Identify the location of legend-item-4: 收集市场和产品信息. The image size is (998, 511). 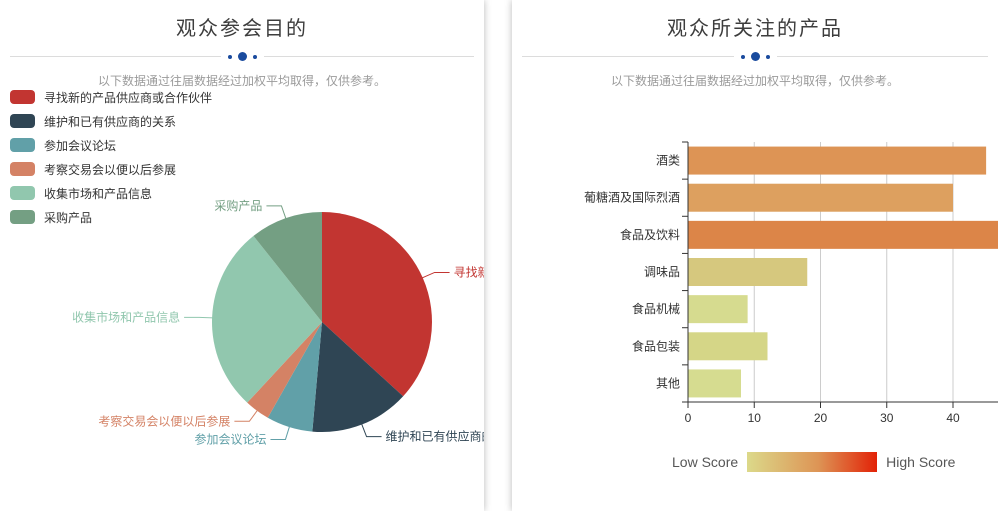
(111, 193).